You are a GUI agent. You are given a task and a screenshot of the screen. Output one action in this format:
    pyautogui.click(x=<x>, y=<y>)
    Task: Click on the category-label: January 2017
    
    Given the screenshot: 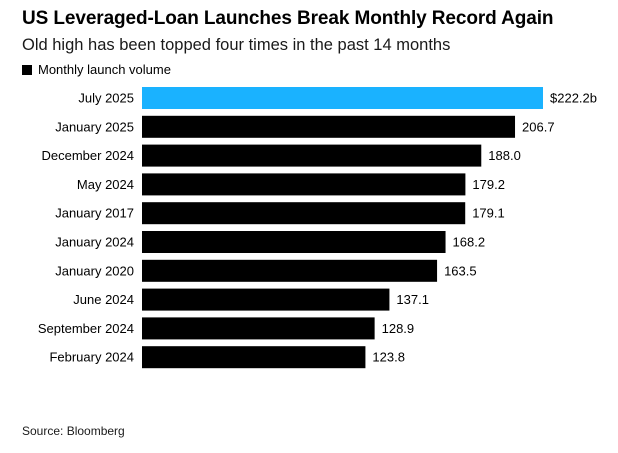 What is the action you would take?
    pyautogui.click(x=94, y=213)
    